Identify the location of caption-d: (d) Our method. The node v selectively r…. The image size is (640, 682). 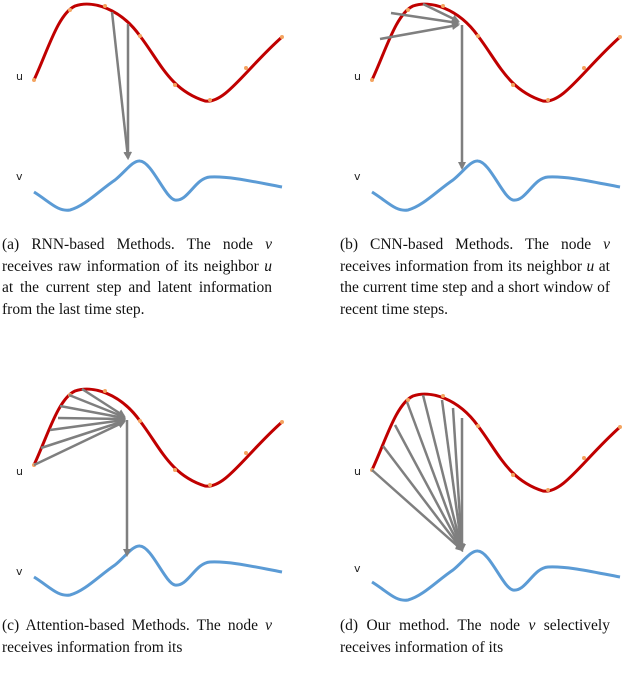
(475, 636).